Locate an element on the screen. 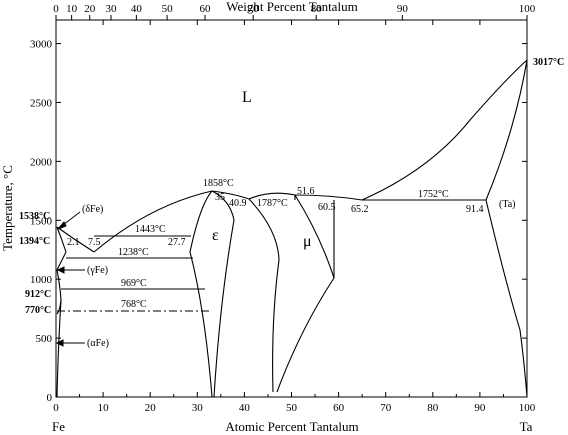 Image resolution: width=568 pixels, height=435 pixels. phase-gamma-fe: (γFe) is located at coordinates (97, 270).